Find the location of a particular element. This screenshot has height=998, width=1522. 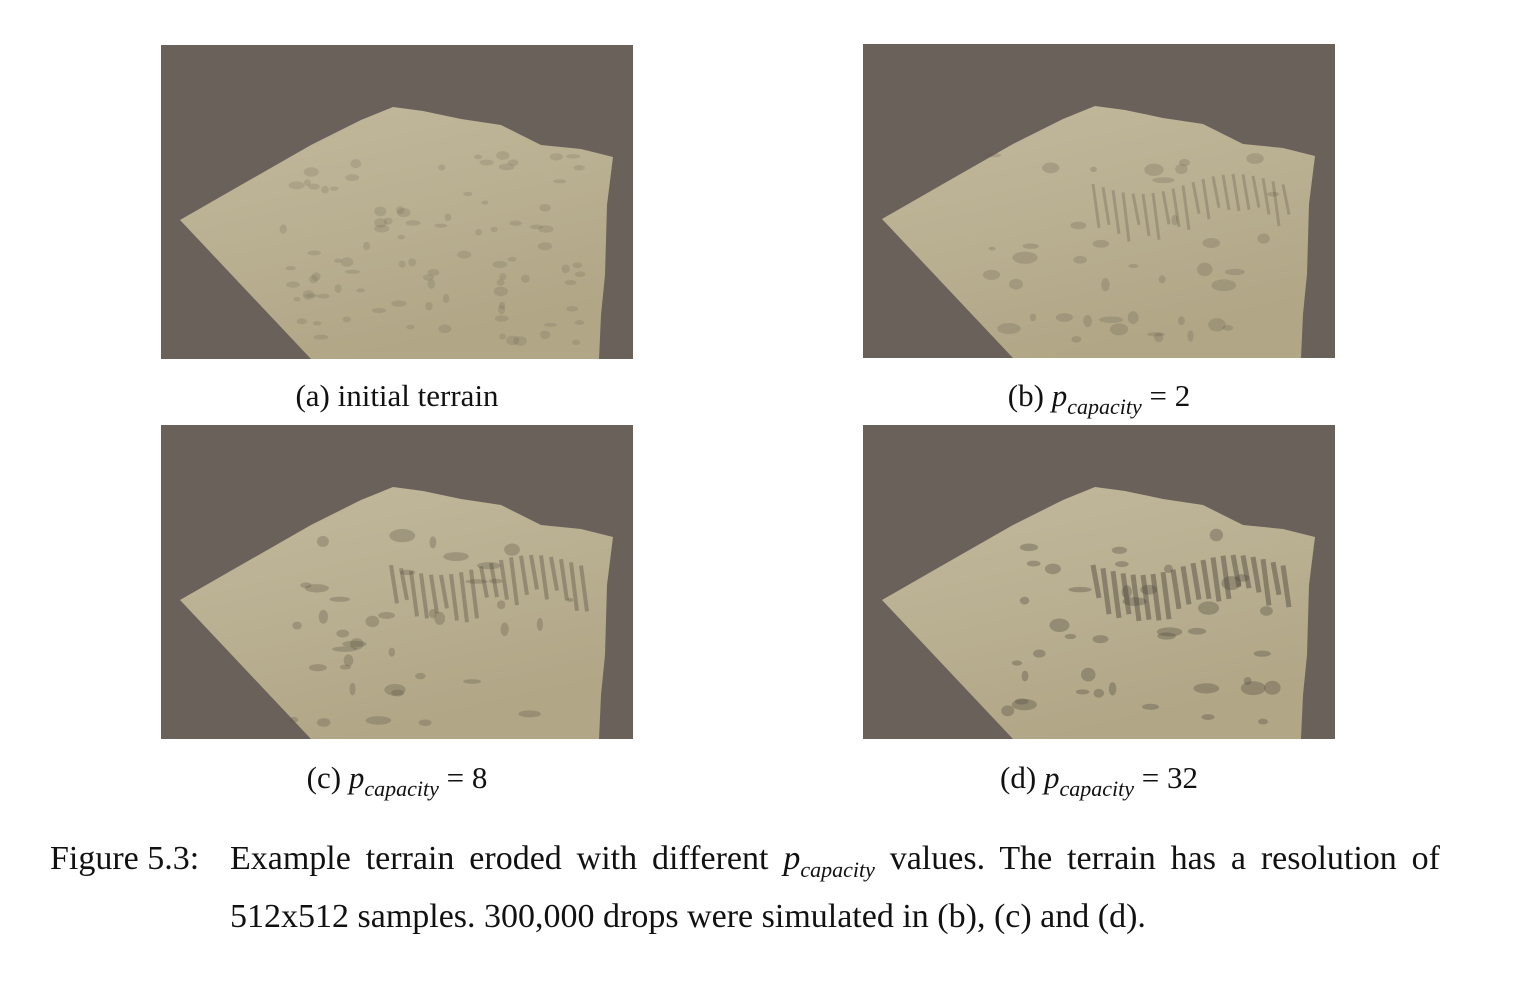

math-rest: = 32 is located at coordinates (1169, 777).